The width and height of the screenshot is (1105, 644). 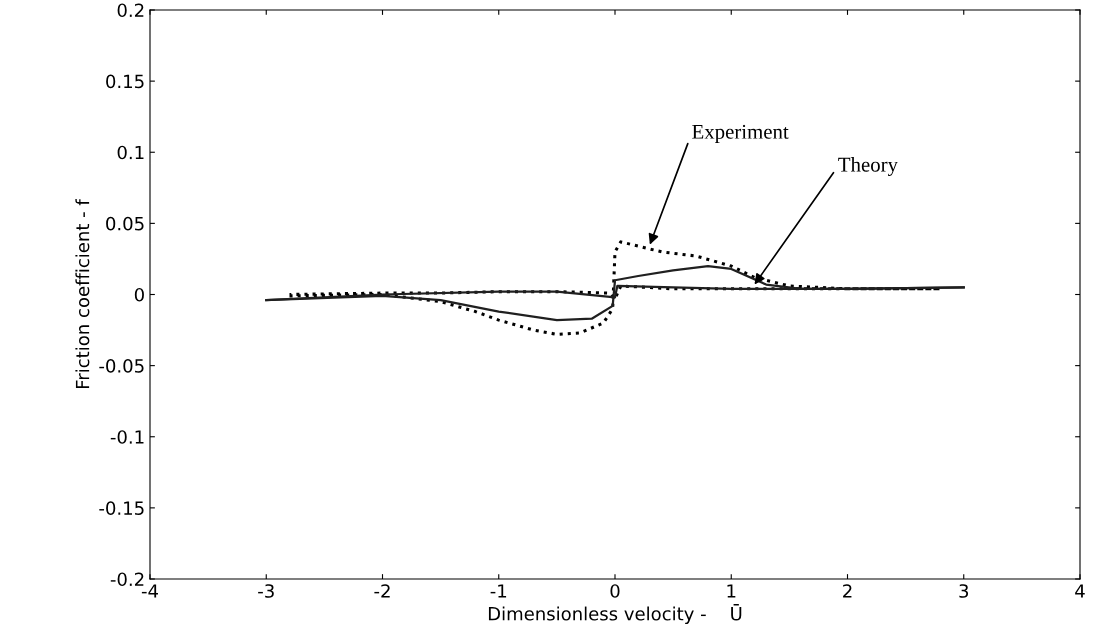 What do you see at coordinates (130, 10) in the screenshot?
I see `y-tick-label: 0.2` at bounding box center [130, 10].